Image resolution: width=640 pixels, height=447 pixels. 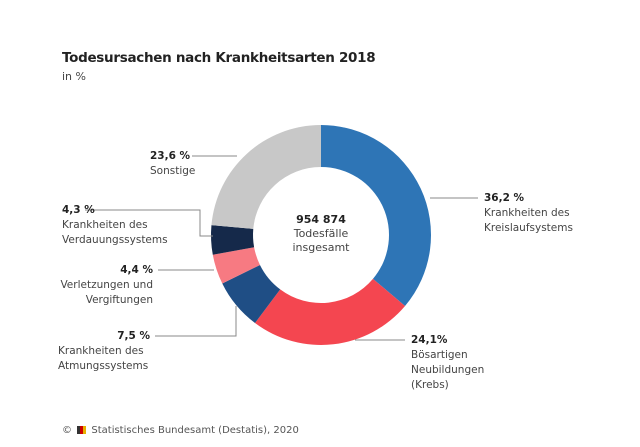 I want to click on label-value: 4,4 %, so click(x=136, y=270).